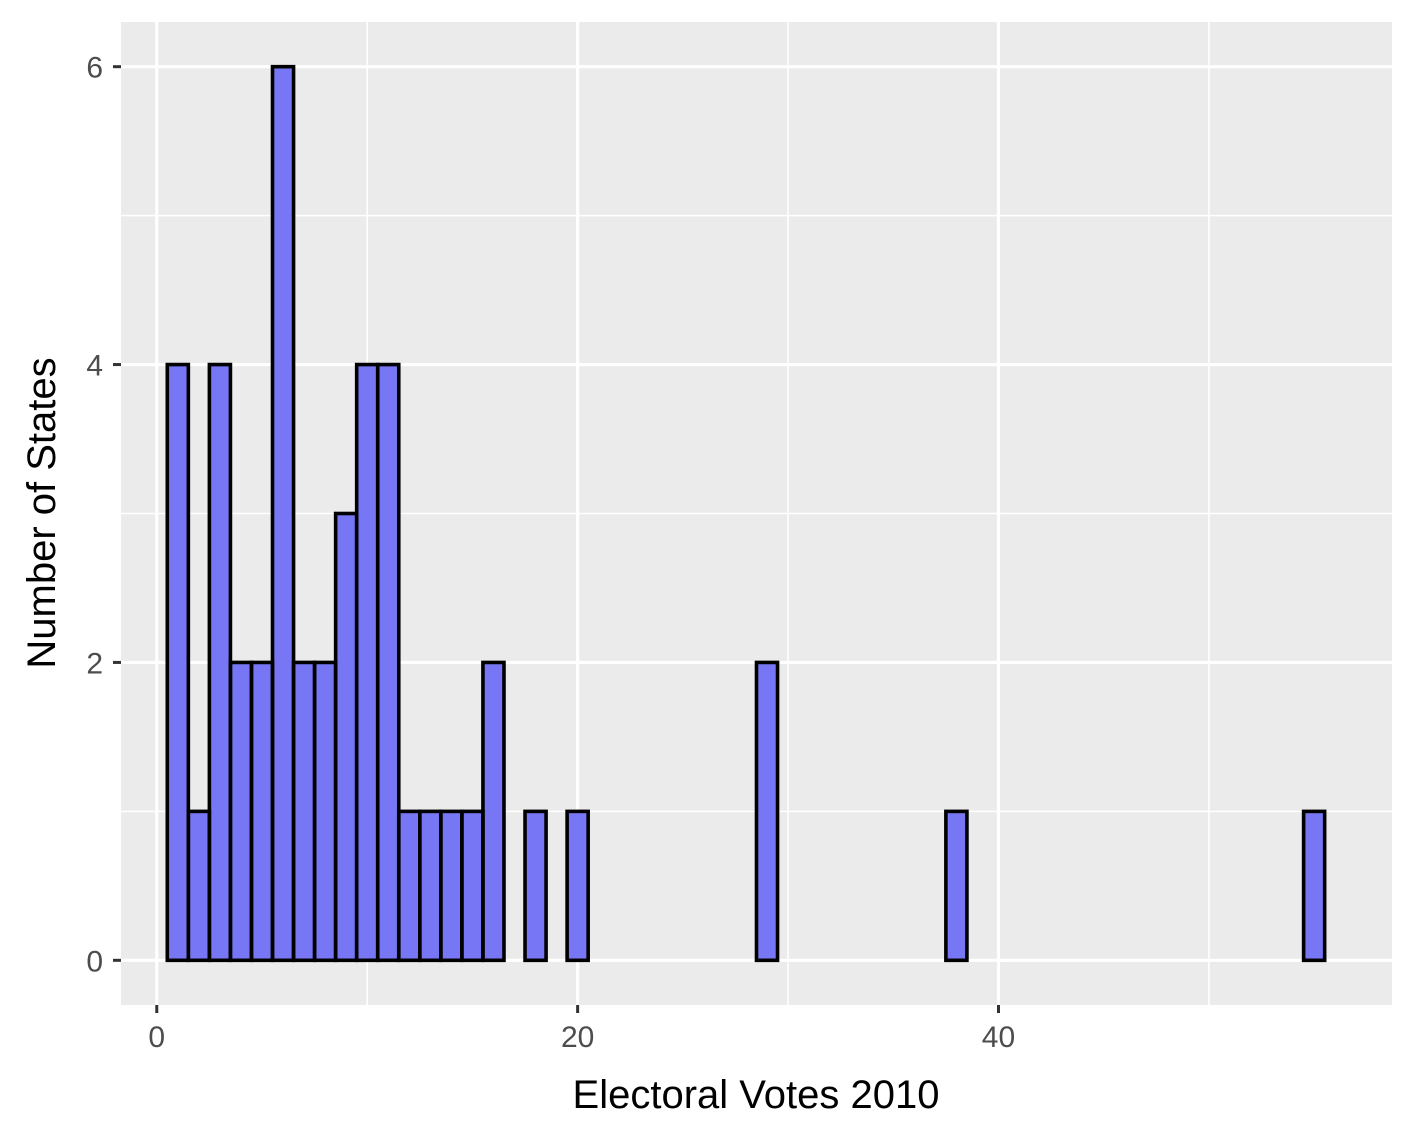 This screenshot has height=1143, width=1415. I want to click on y-axis-ticks: 0 2 4 6, so click(103, 515).